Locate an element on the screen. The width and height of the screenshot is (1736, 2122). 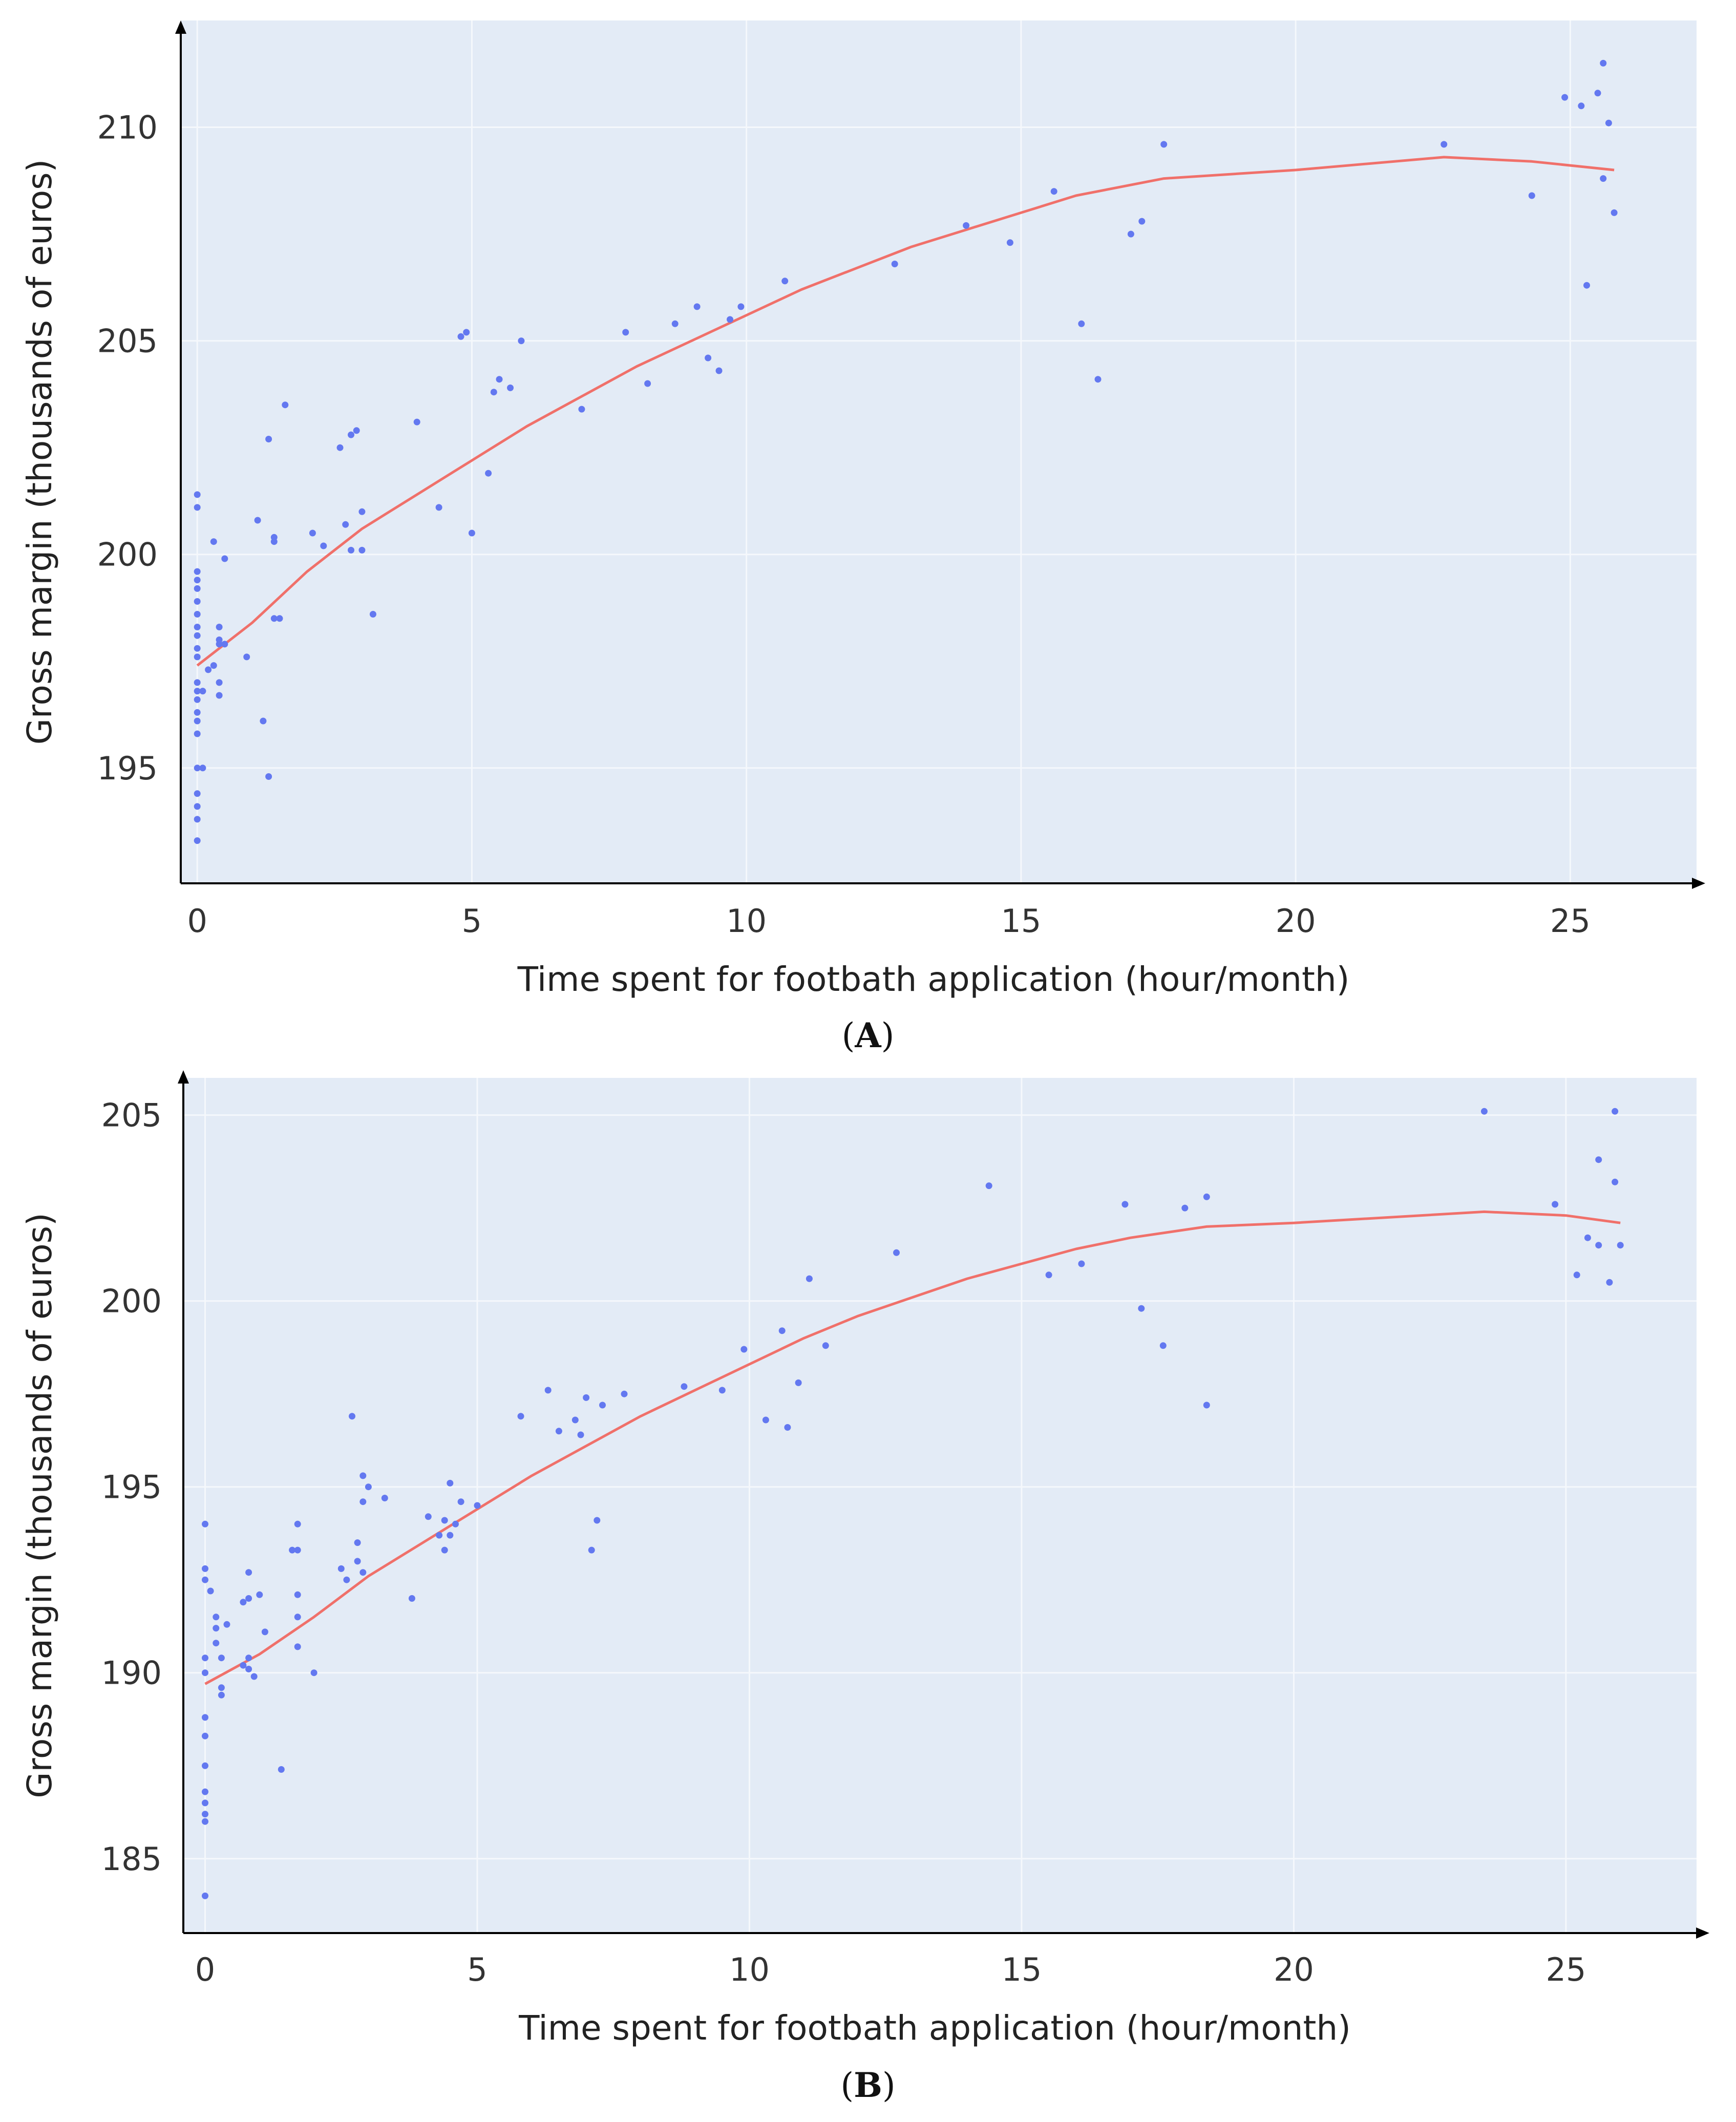
x-tick-label: 10 is located at coordinates (746, 921).